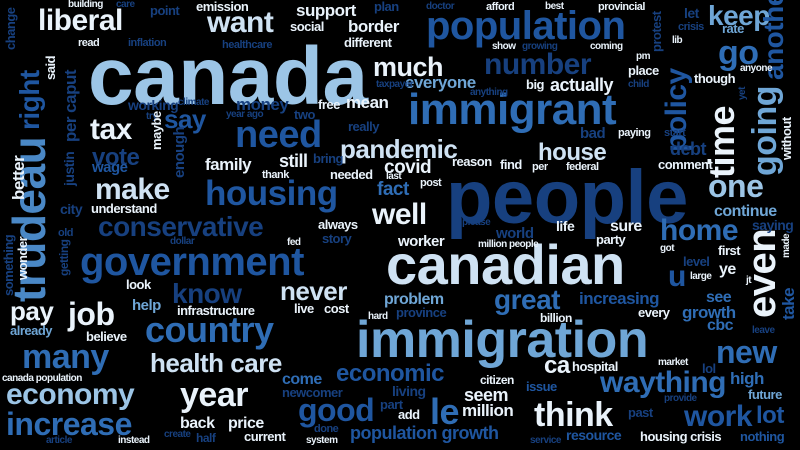 The width and height of the screenshot is (800, 450). Describe the element at coordinates (394, 176) in the screenshot. I see `word-last: last` at that location.